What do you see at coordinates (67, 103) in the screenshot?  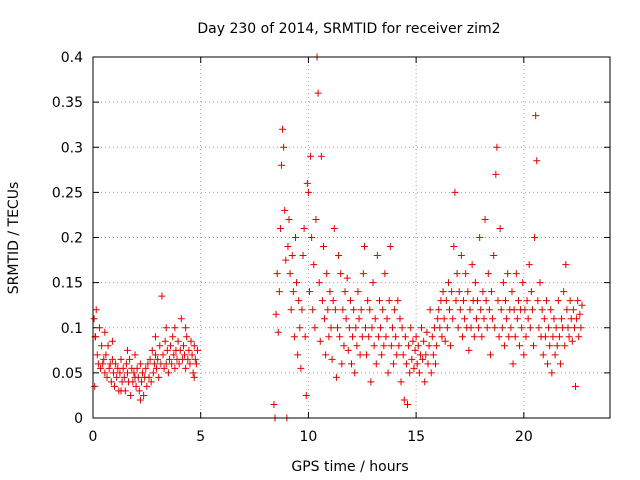 I see `y-tick-label: 0.35` at bounding box center [67, 103].